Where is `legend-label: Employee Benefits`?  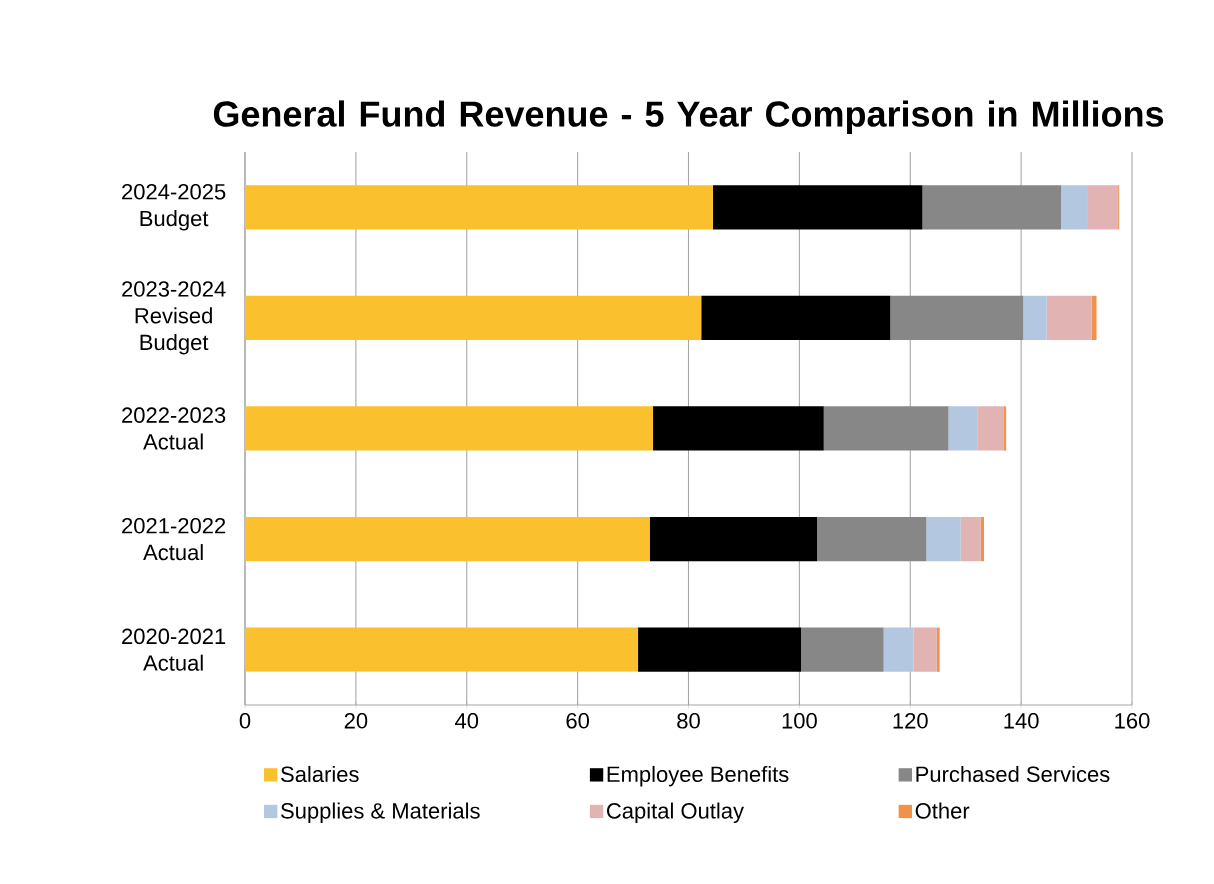
legend-label: Employee Benefits is located at coordinates (698, 776).